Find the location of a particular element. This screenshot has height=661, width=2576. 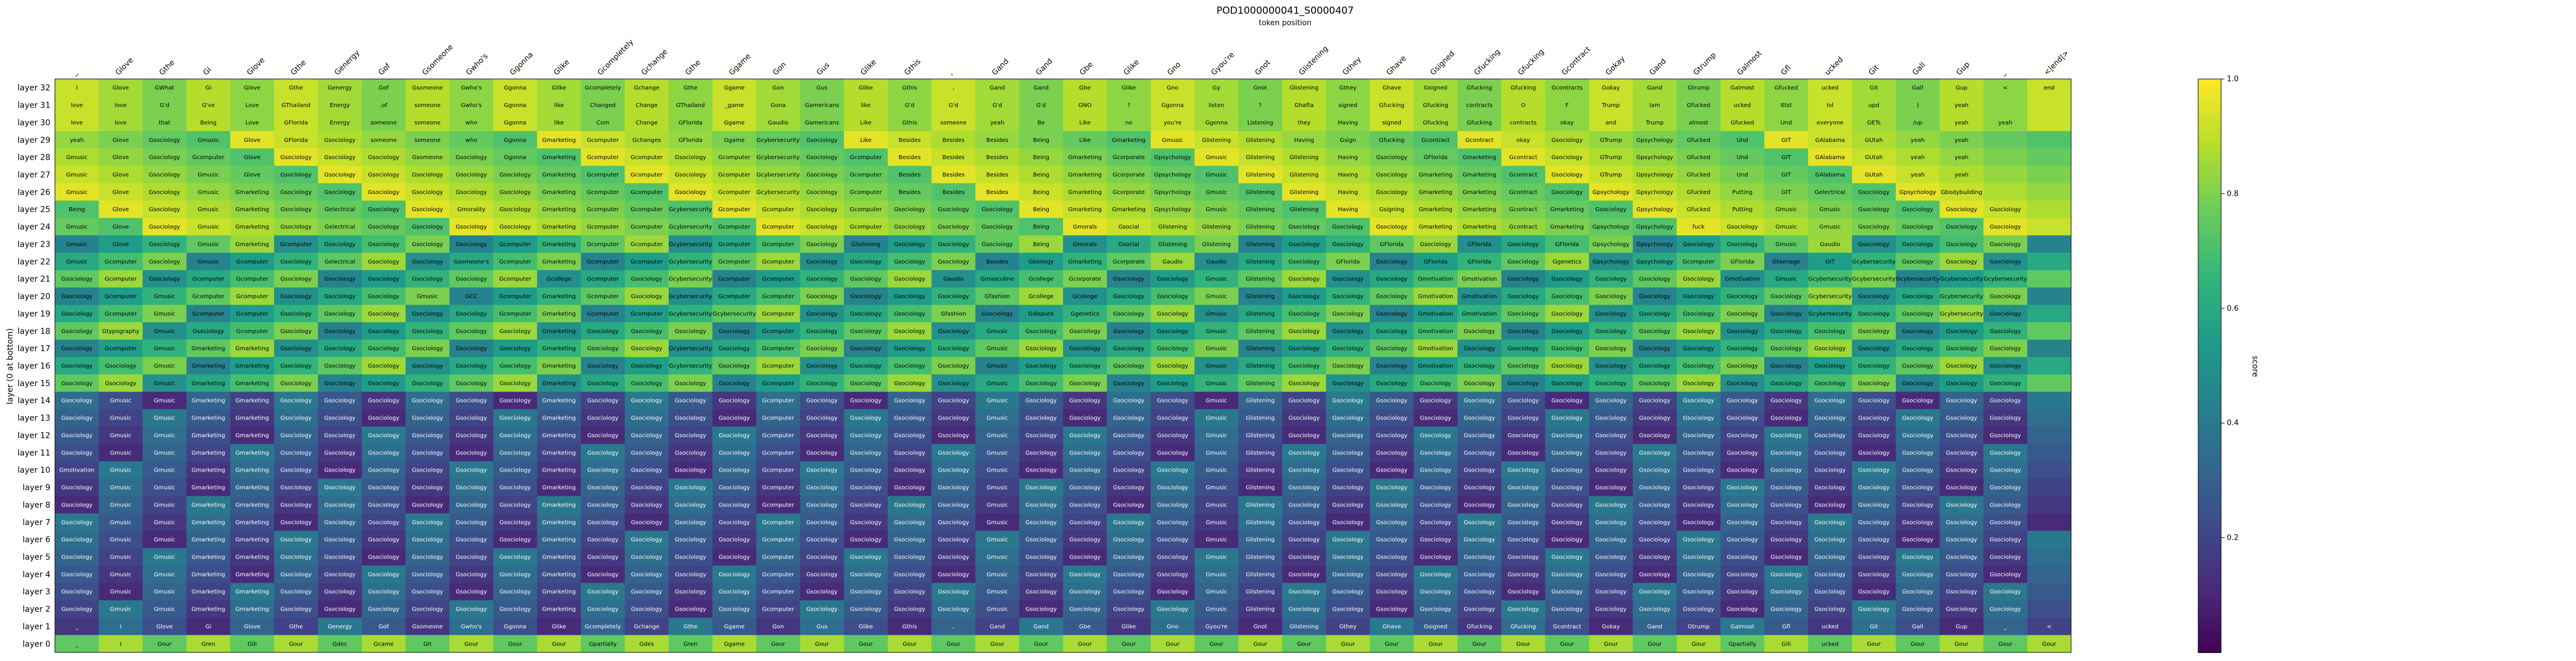

cell-label: Ggonna is located at coordinates (515, 158).